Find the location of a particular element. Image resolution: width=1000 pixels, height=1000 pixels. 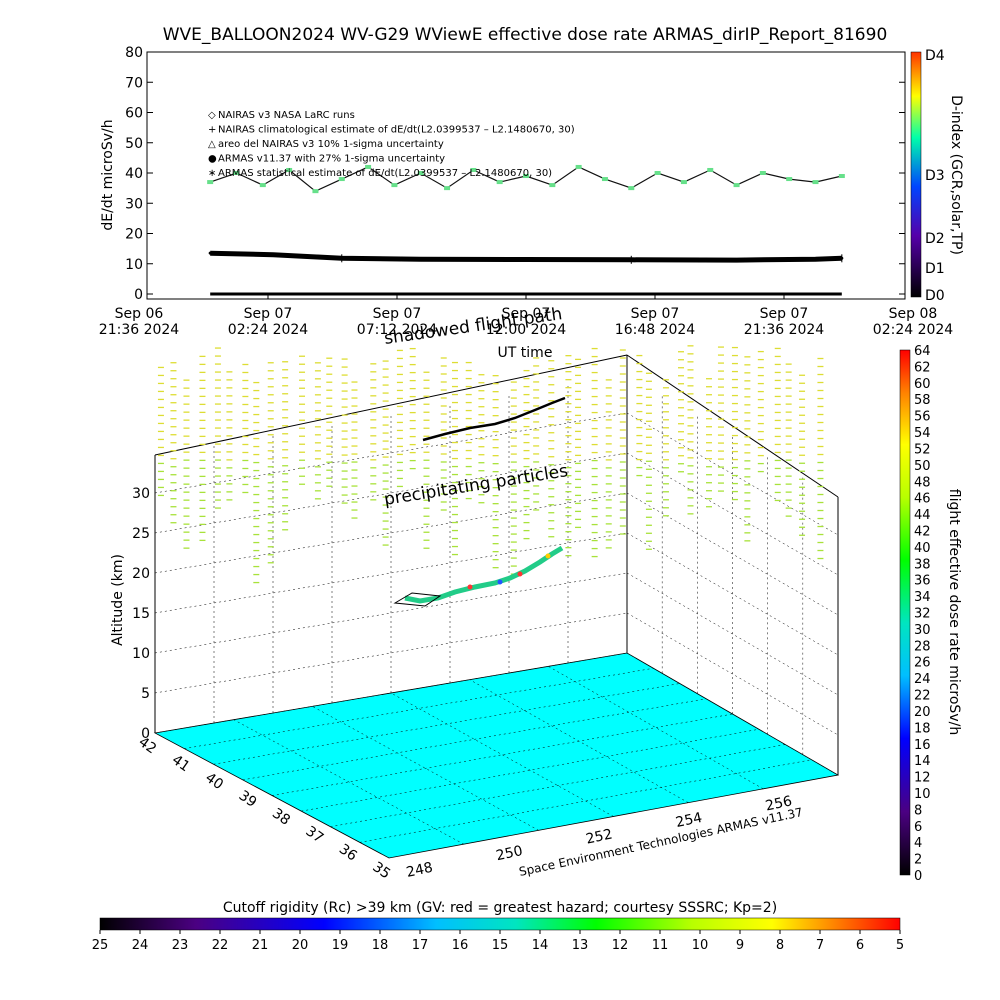

dose-tick-label: 36 is located at coordinates (922, 581).